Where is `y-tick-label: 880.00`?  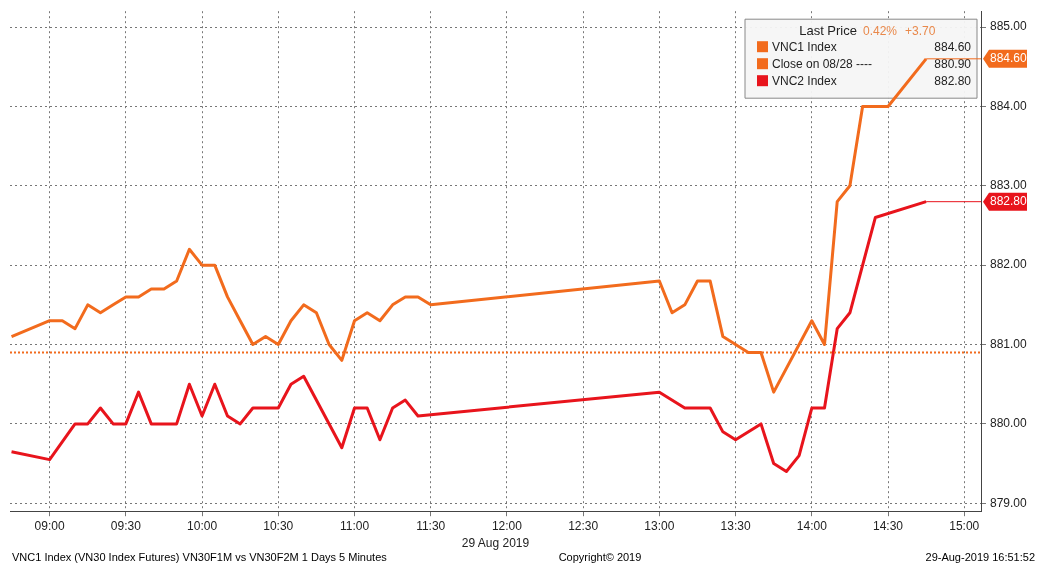 y-tick-label: 880.00 is located at coordinates (1009, 423).